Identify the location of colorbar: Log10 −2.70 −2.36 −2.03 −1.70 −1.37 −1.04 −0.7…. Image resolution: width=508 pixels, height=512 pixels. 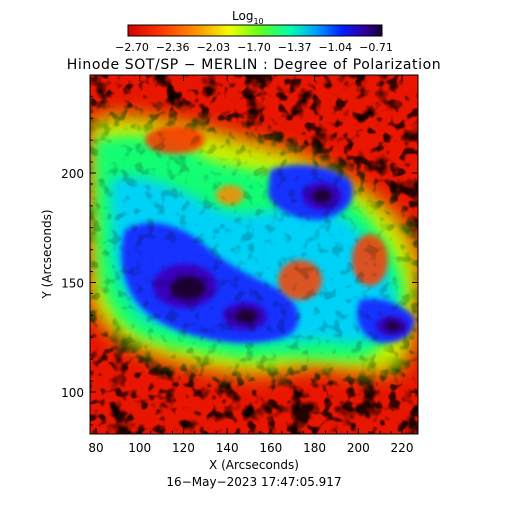
(254, 31).